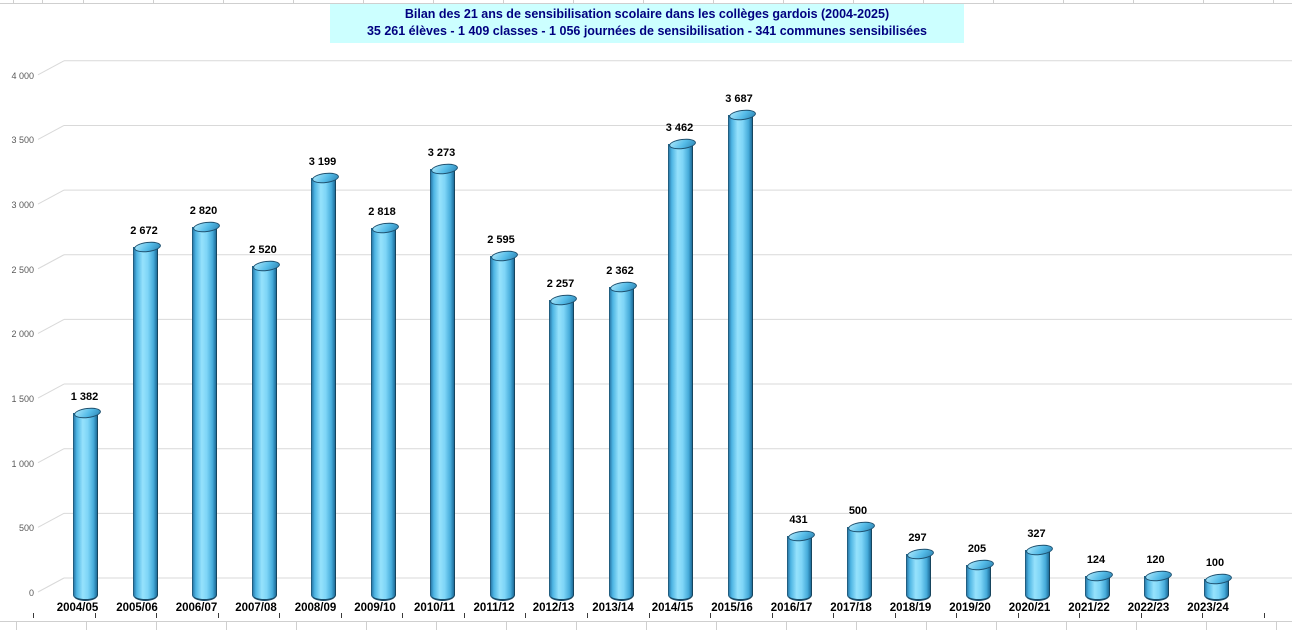  What do you see at coordinates (1208, 608) in the screenshot?
I see `x-axis-label: 2023/24` at bounding box center [1208, 608].